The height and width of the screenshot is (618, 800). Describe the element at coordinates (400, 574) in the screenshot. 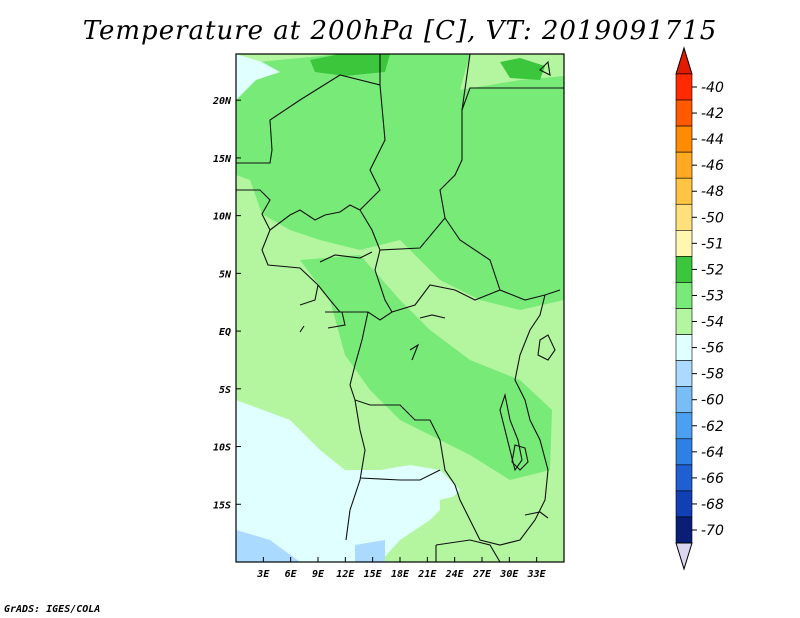

I see `x-tick-label: 18E` at that location.